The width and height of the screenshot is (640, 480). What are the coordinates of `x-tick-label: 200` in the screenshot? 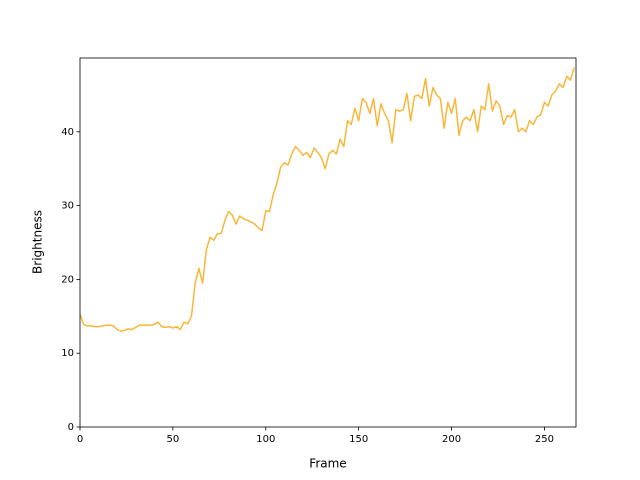 It's located at (451, 439).